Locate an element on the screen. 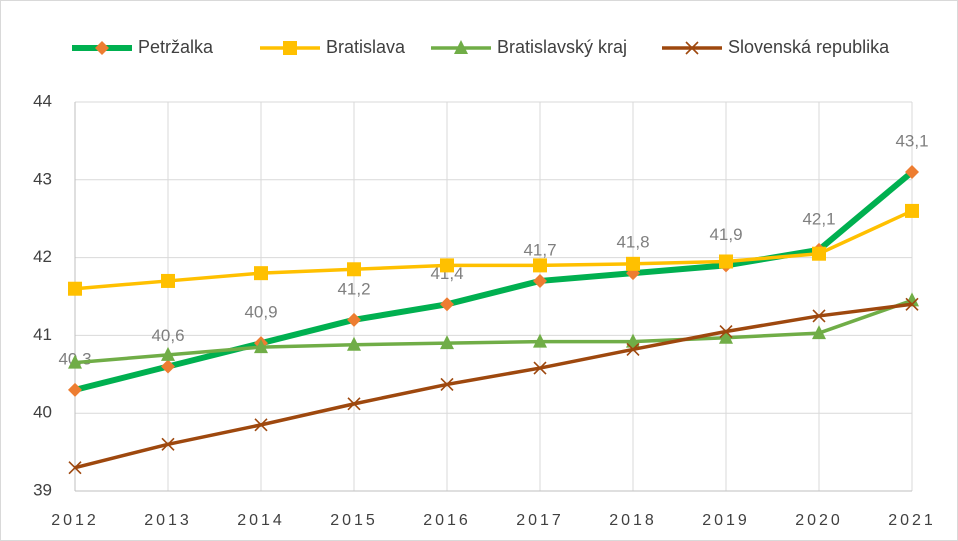 This screenshot has height=541, width=958. x-tick-label: 2020 is located at coordinates (819, 520).